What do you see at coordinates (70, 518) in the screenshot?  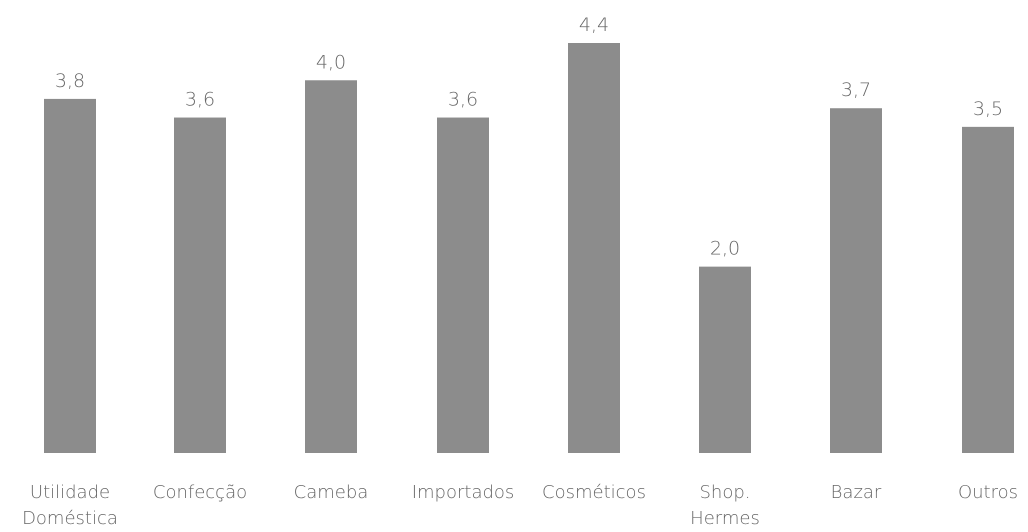 I see `x-tick-label: Doméstica` at bounding box center [70, 518].